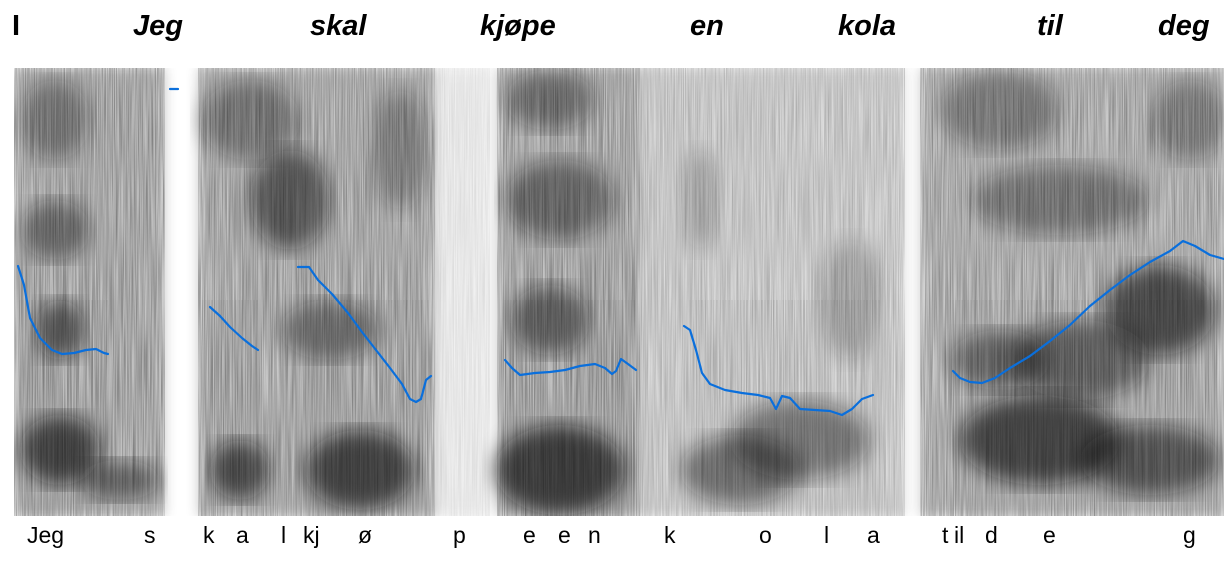  I want to click on word-en: en, so click(707, 26).